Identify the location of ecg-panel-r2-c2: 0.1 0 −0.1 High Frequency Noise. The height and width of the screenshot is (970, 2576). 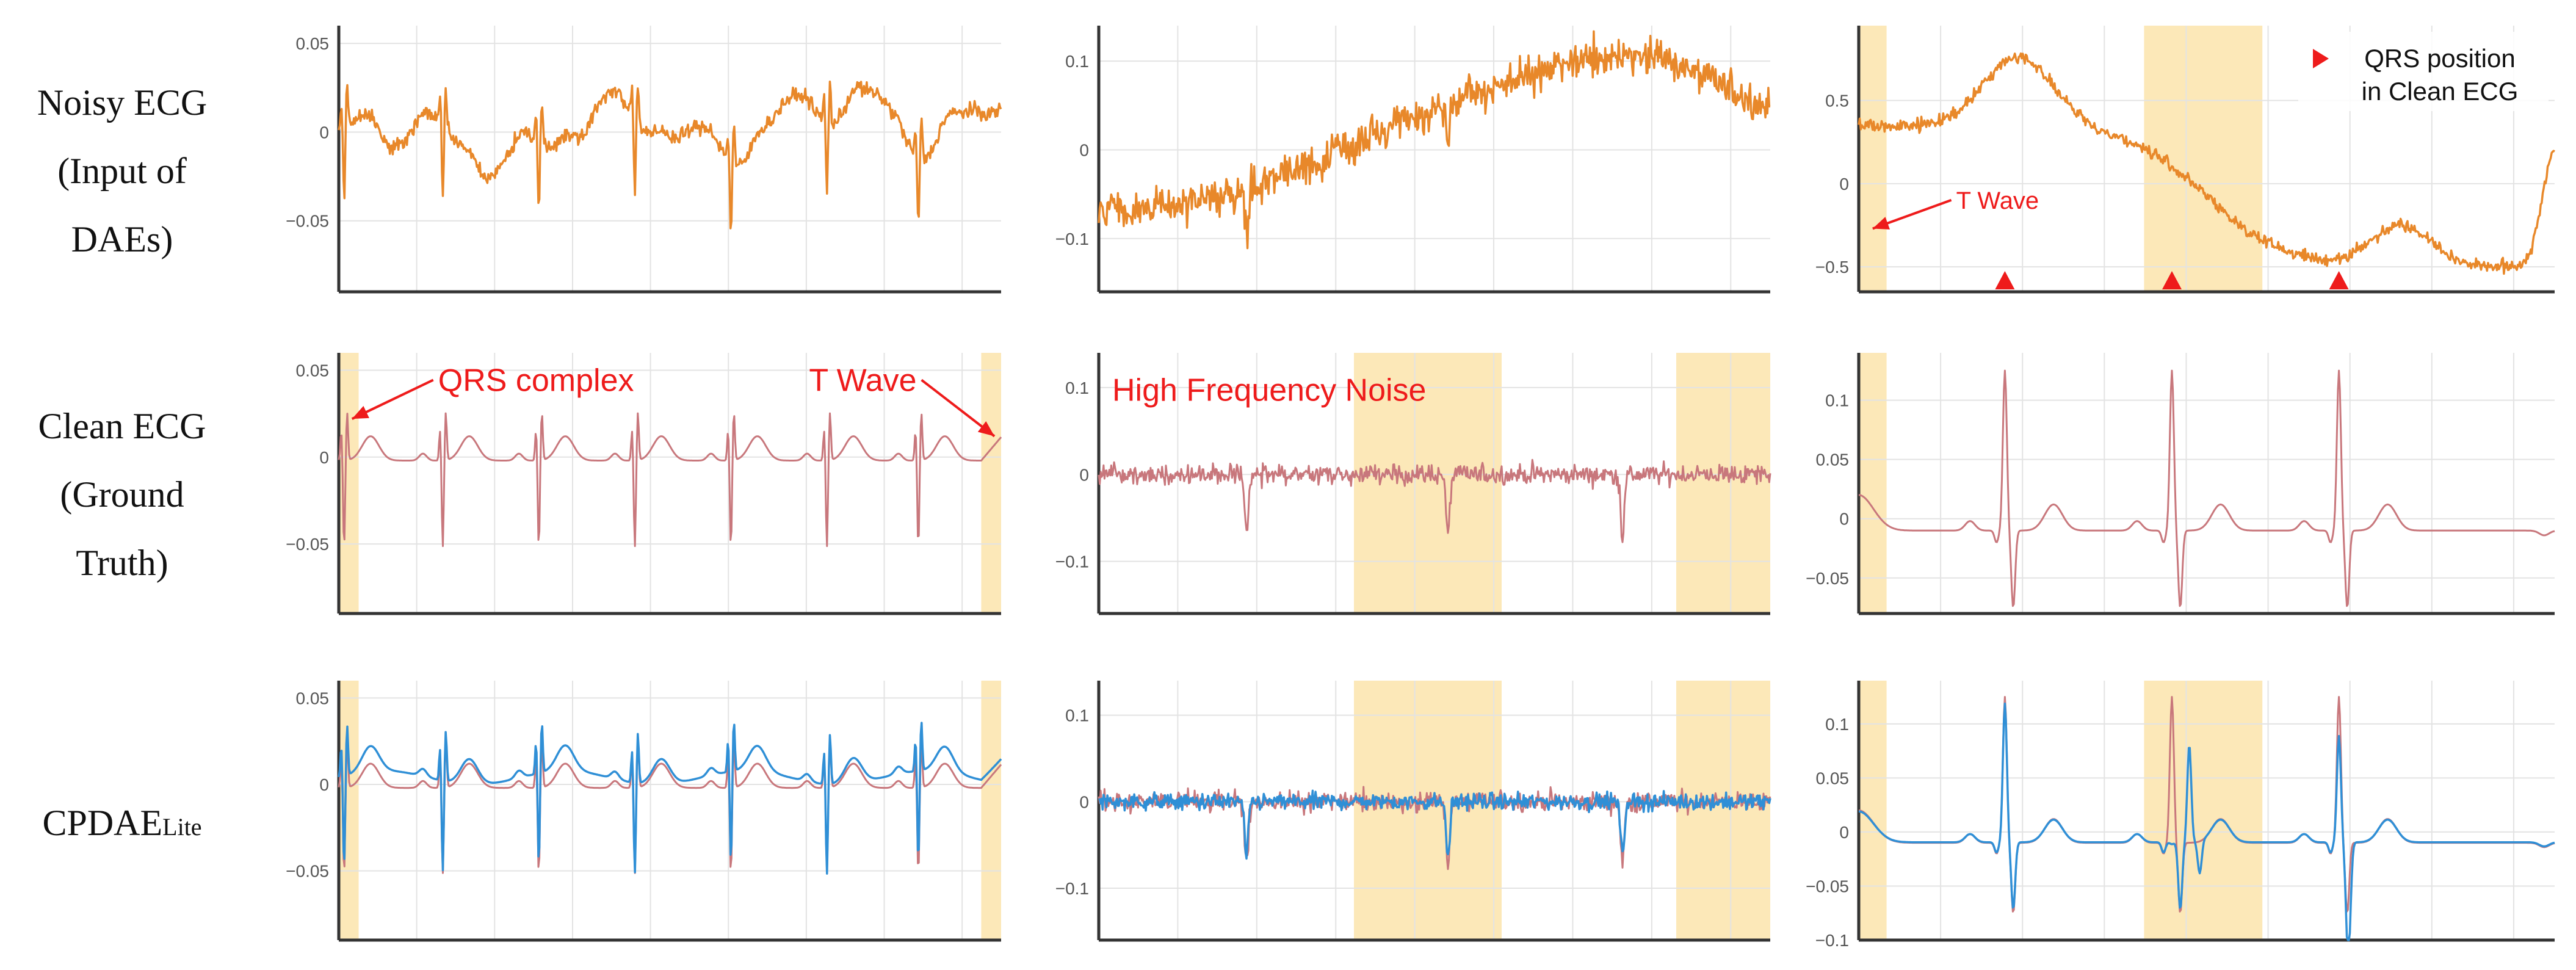
(1413, 484).